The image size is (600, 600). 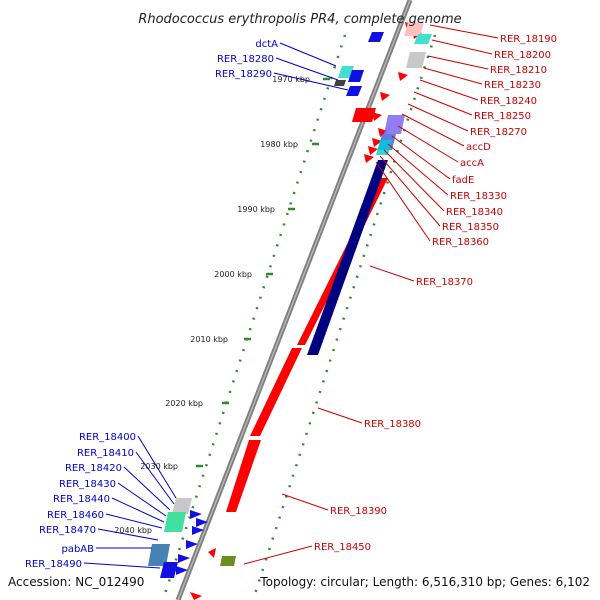 I want to click on gene-label-rer-18330: RER_18330, so click(x=478, y=196).